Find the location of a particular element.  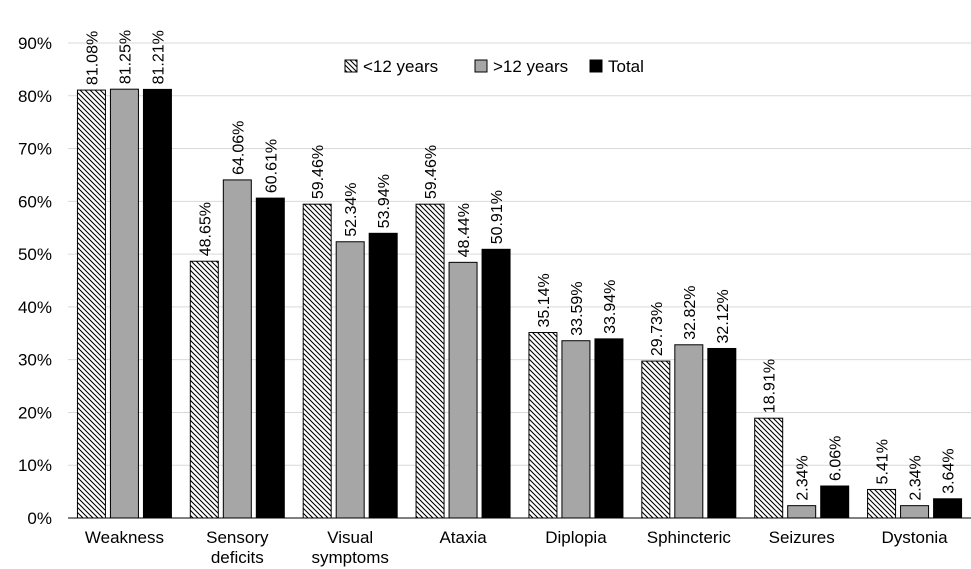

data-label: 33.94% is located at coordinates (610, 307).